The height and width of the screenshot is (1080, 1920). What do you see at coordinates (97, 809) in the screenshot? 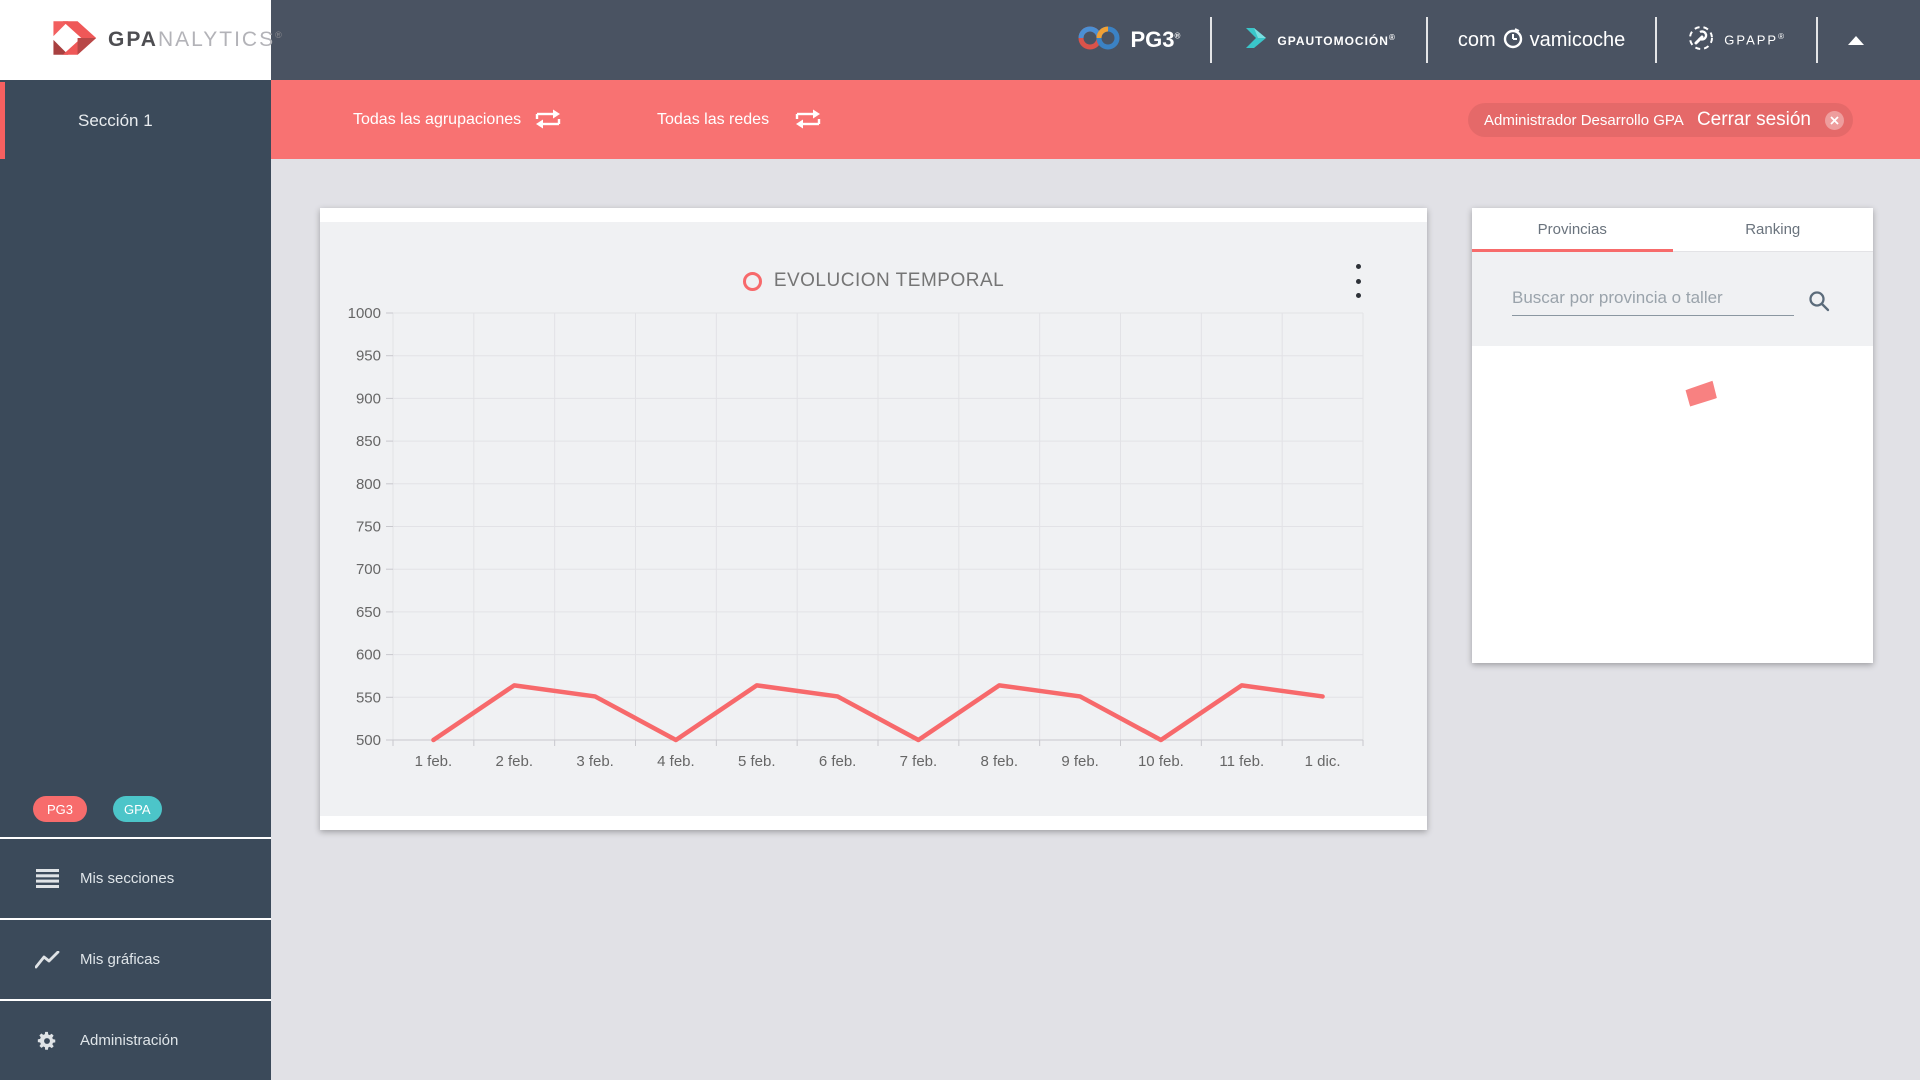
I see `sidebar-badges: PG3 GPA` at bounding box center [97, 809].